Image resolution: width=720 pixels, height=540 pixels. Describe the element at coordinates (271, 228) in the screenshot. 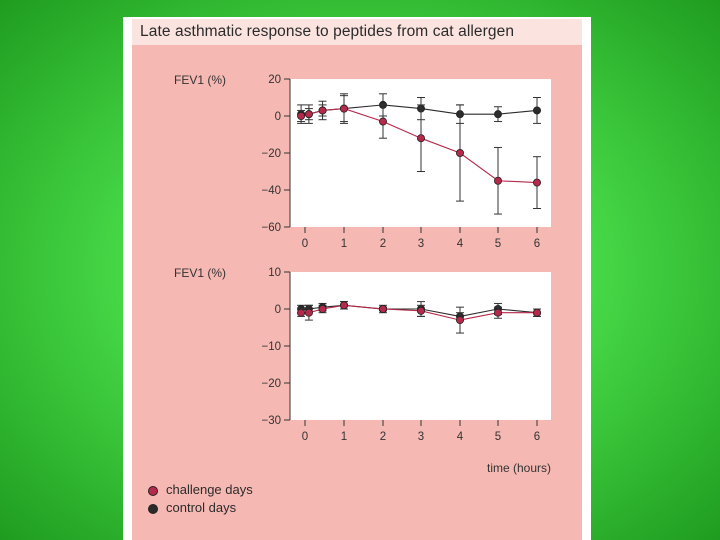

I see `y-tick-label: −60` at that location.